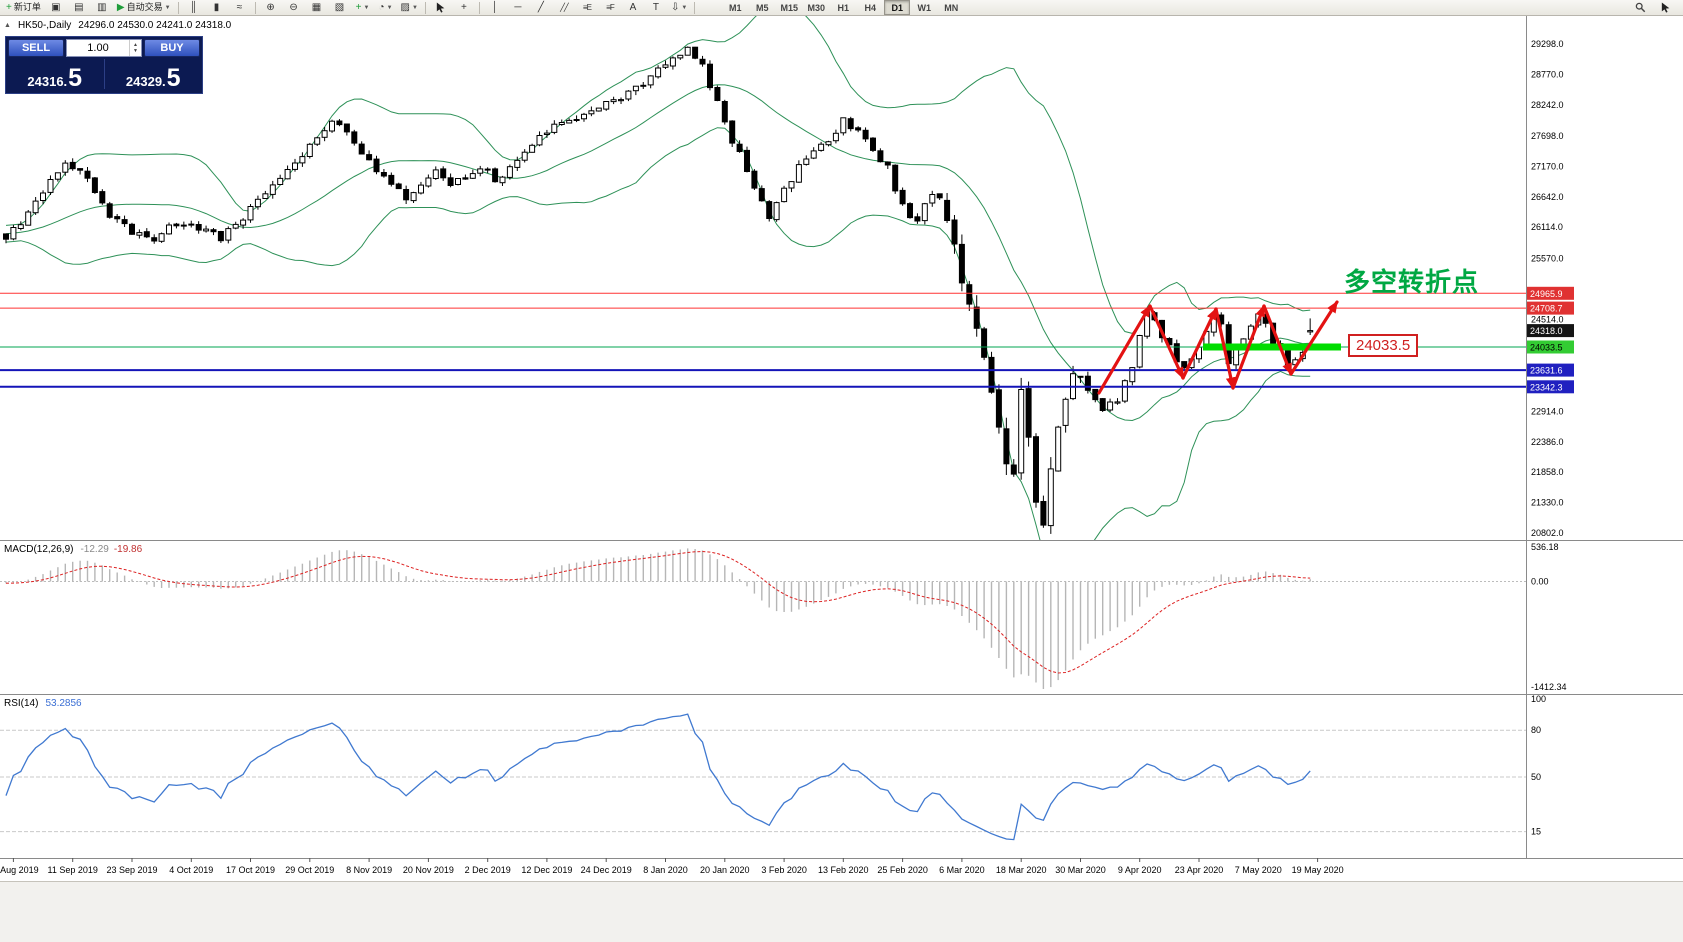 Image resolution: width=1683 pixels, height=942 pixels. What do you see at coordinates (1547, 197) in the screenshot?
I see `price-axis-label: 26642.0` at bounding box center [1547, 197].